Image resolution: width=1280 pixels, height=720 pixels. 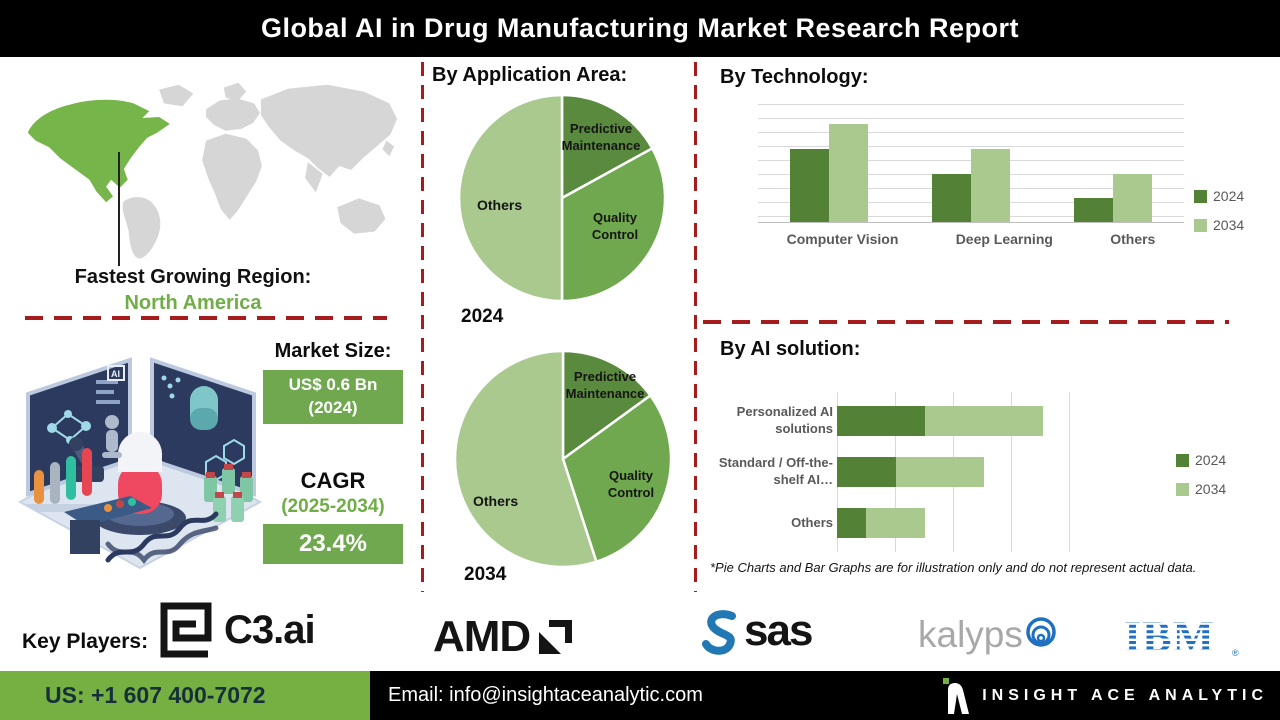 I want to click on key-players-label: Key Players:, so click(x=85, y=641).